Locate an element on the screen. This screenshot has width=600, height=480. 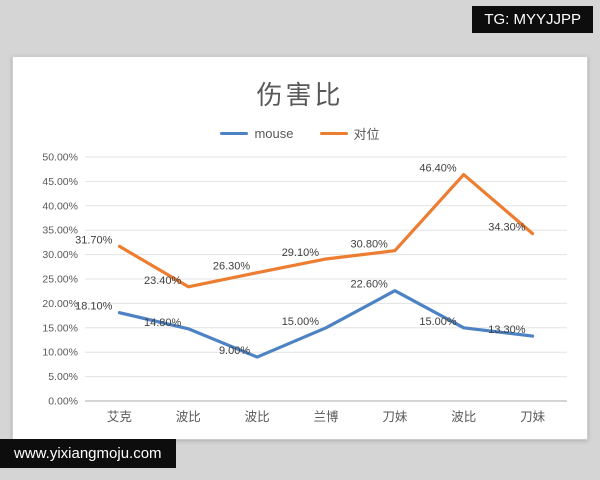
svg-text: 30.00% is located at coordinates (60, 255).